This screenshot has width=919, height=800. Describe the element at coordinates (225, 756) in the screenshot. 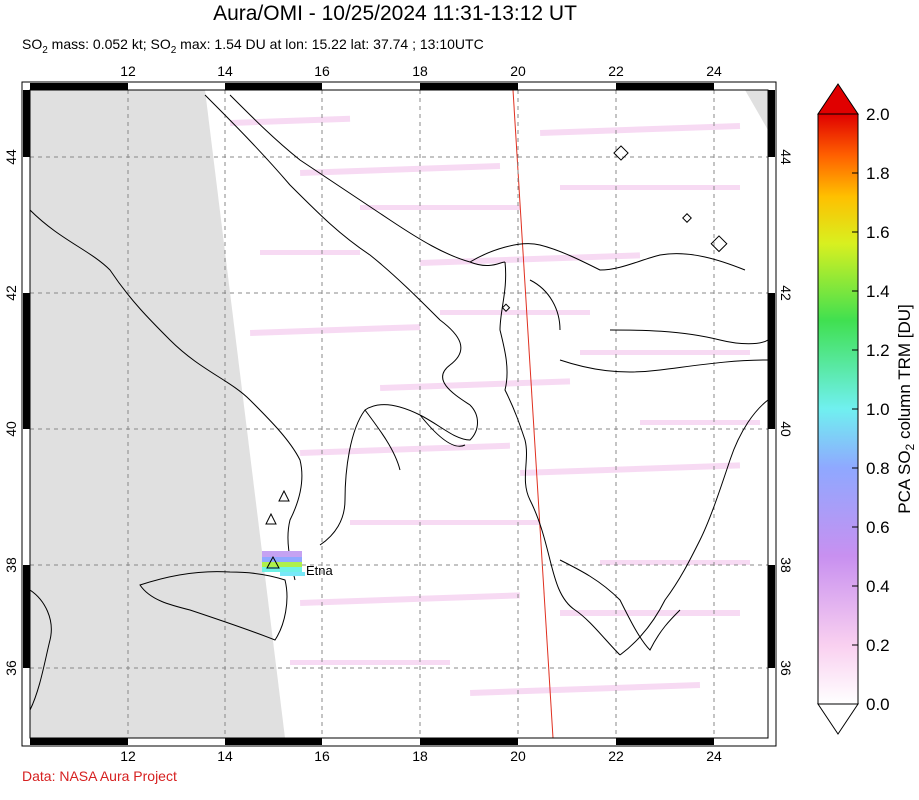

I see `lon-tick-bottom-14: 14` at that location.